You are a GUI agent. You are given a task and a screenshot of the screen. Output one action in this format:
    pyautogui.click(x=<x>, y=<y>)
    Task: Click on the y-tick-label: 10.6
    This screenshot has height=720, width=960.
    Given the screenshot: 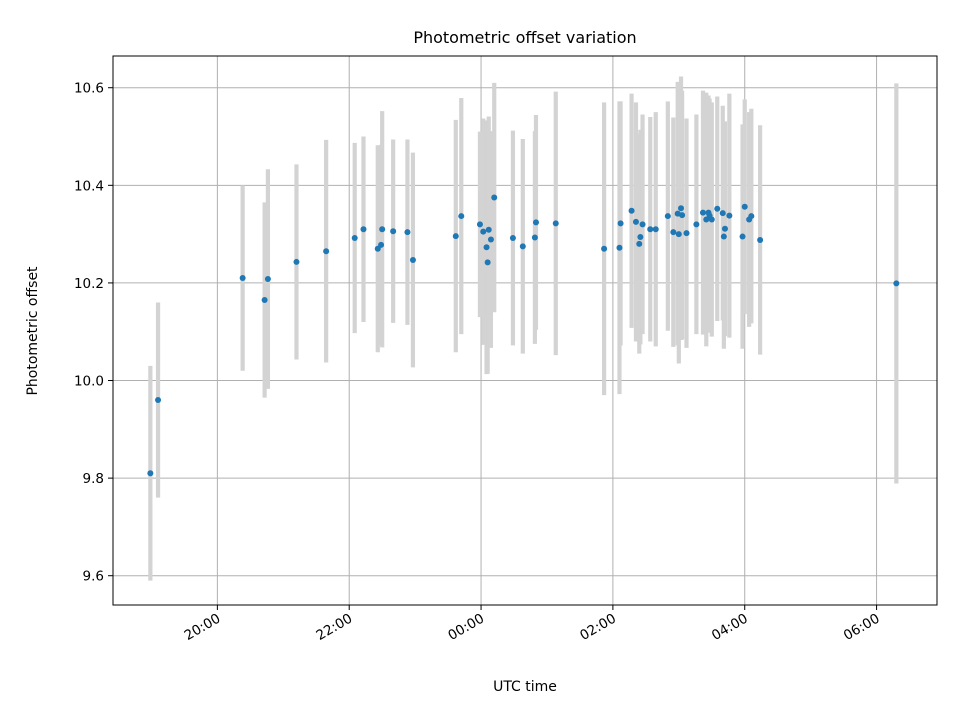 What is the action you would take?
    pyautogui.click(x=89, y=89)
    